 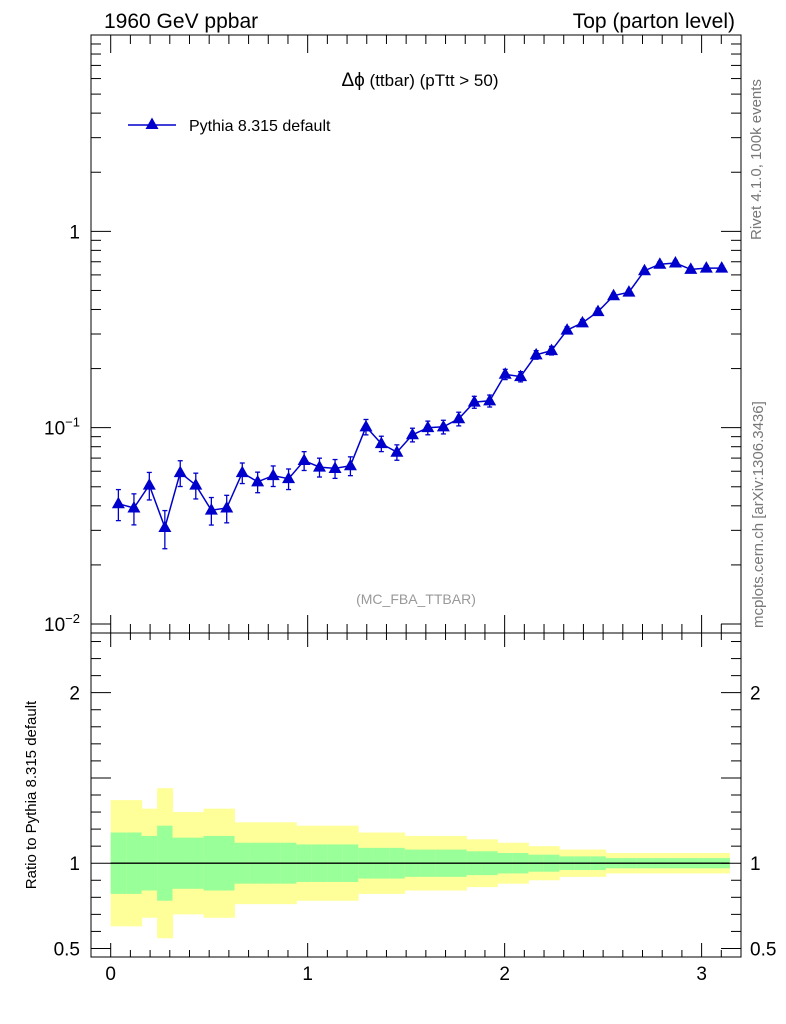 I want to click on y-tick-label-base: 1, so click(x=74, y=232).